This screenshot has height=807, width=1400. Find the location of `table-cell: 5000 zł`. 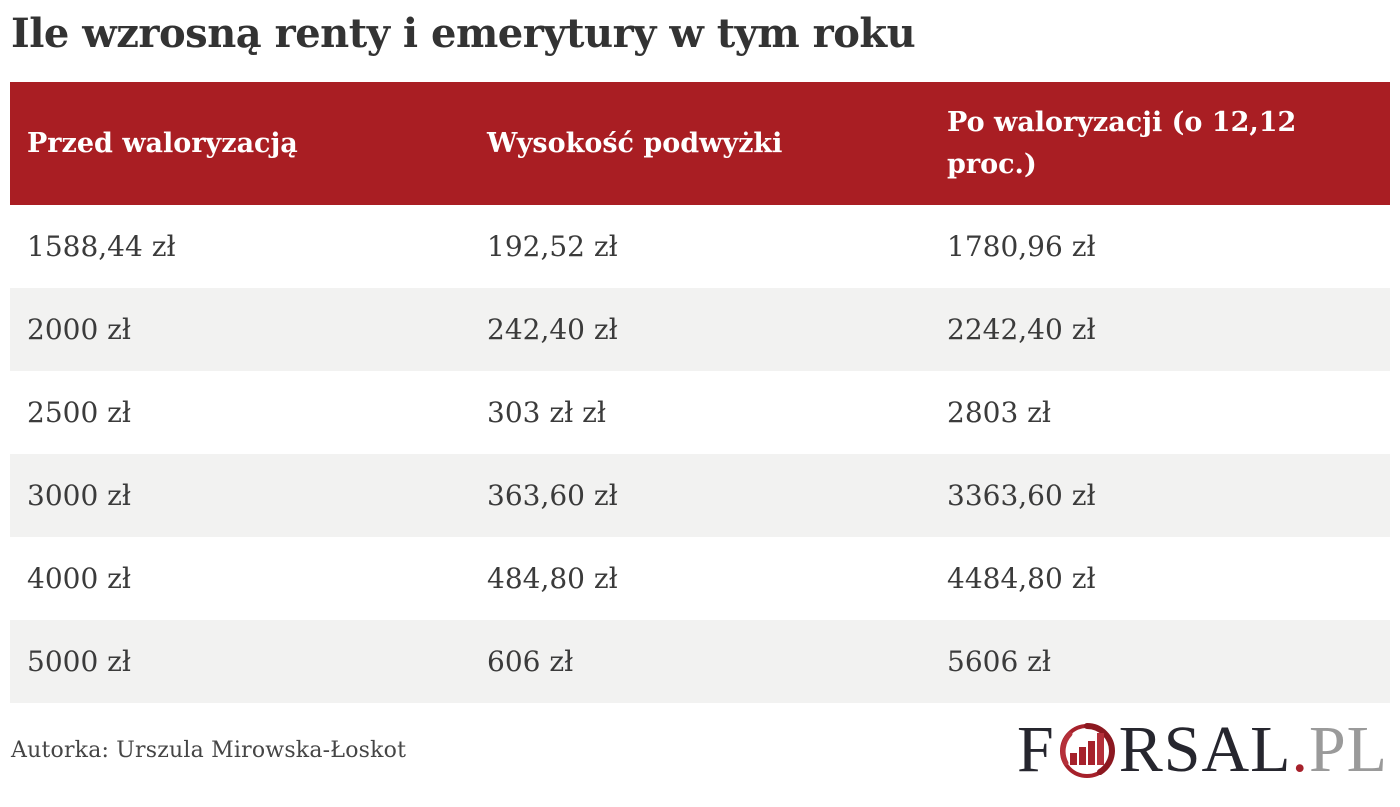

table-cell: 5000 zł is located at coordinates (79, 662).